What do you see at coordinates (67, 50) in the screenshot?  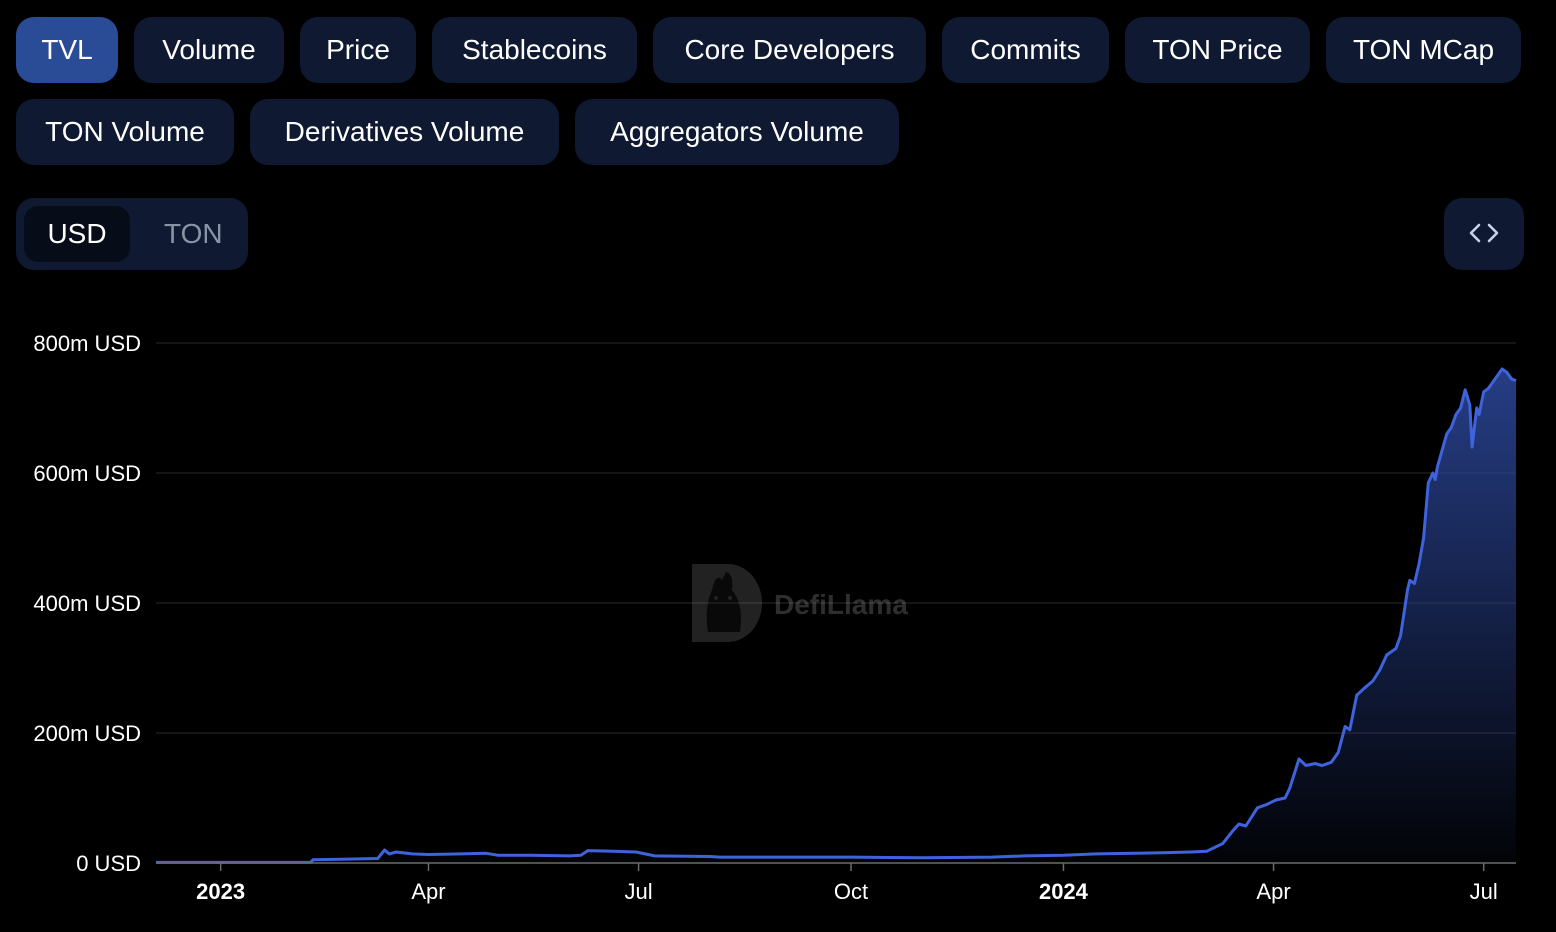 I see `tab-tvl: TVL` at bounding box center [67, 50].